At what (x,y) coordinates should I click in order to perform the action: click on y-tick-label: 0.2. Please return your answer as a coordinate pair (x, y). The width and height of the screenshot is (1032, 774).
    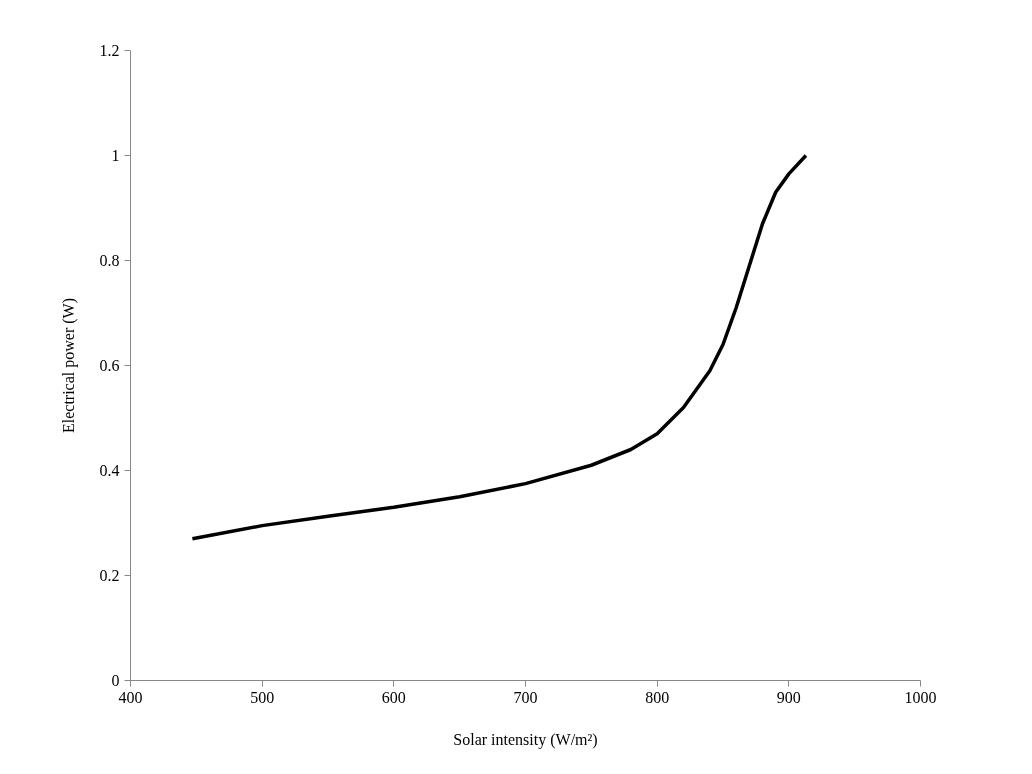
    Looking at the image, I should click on (109, 575).